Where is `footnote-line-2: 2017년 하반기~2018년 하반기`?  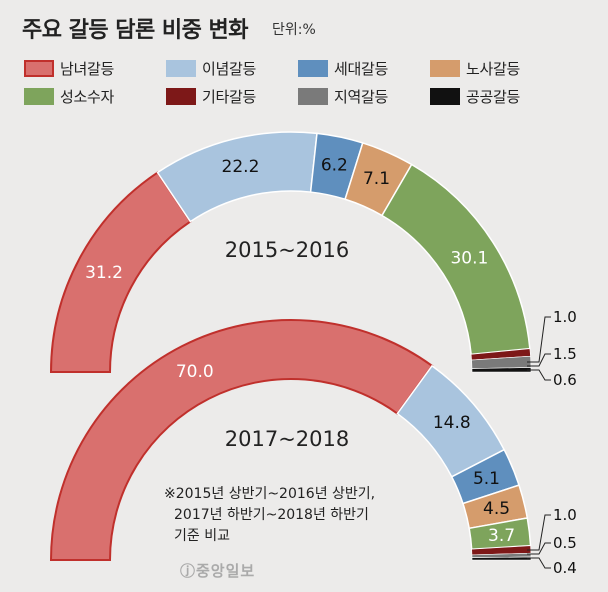 footnote-line-2: 2017년 하반기~2018년 하반기 is located at coordinates (271, 515).